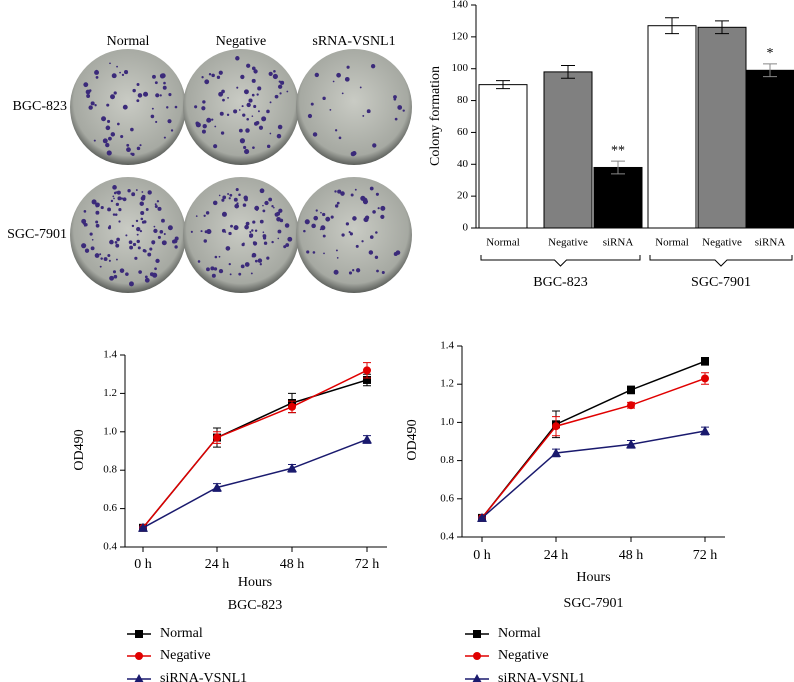  I want to click on legend-label: Normal, so click(181, 633).